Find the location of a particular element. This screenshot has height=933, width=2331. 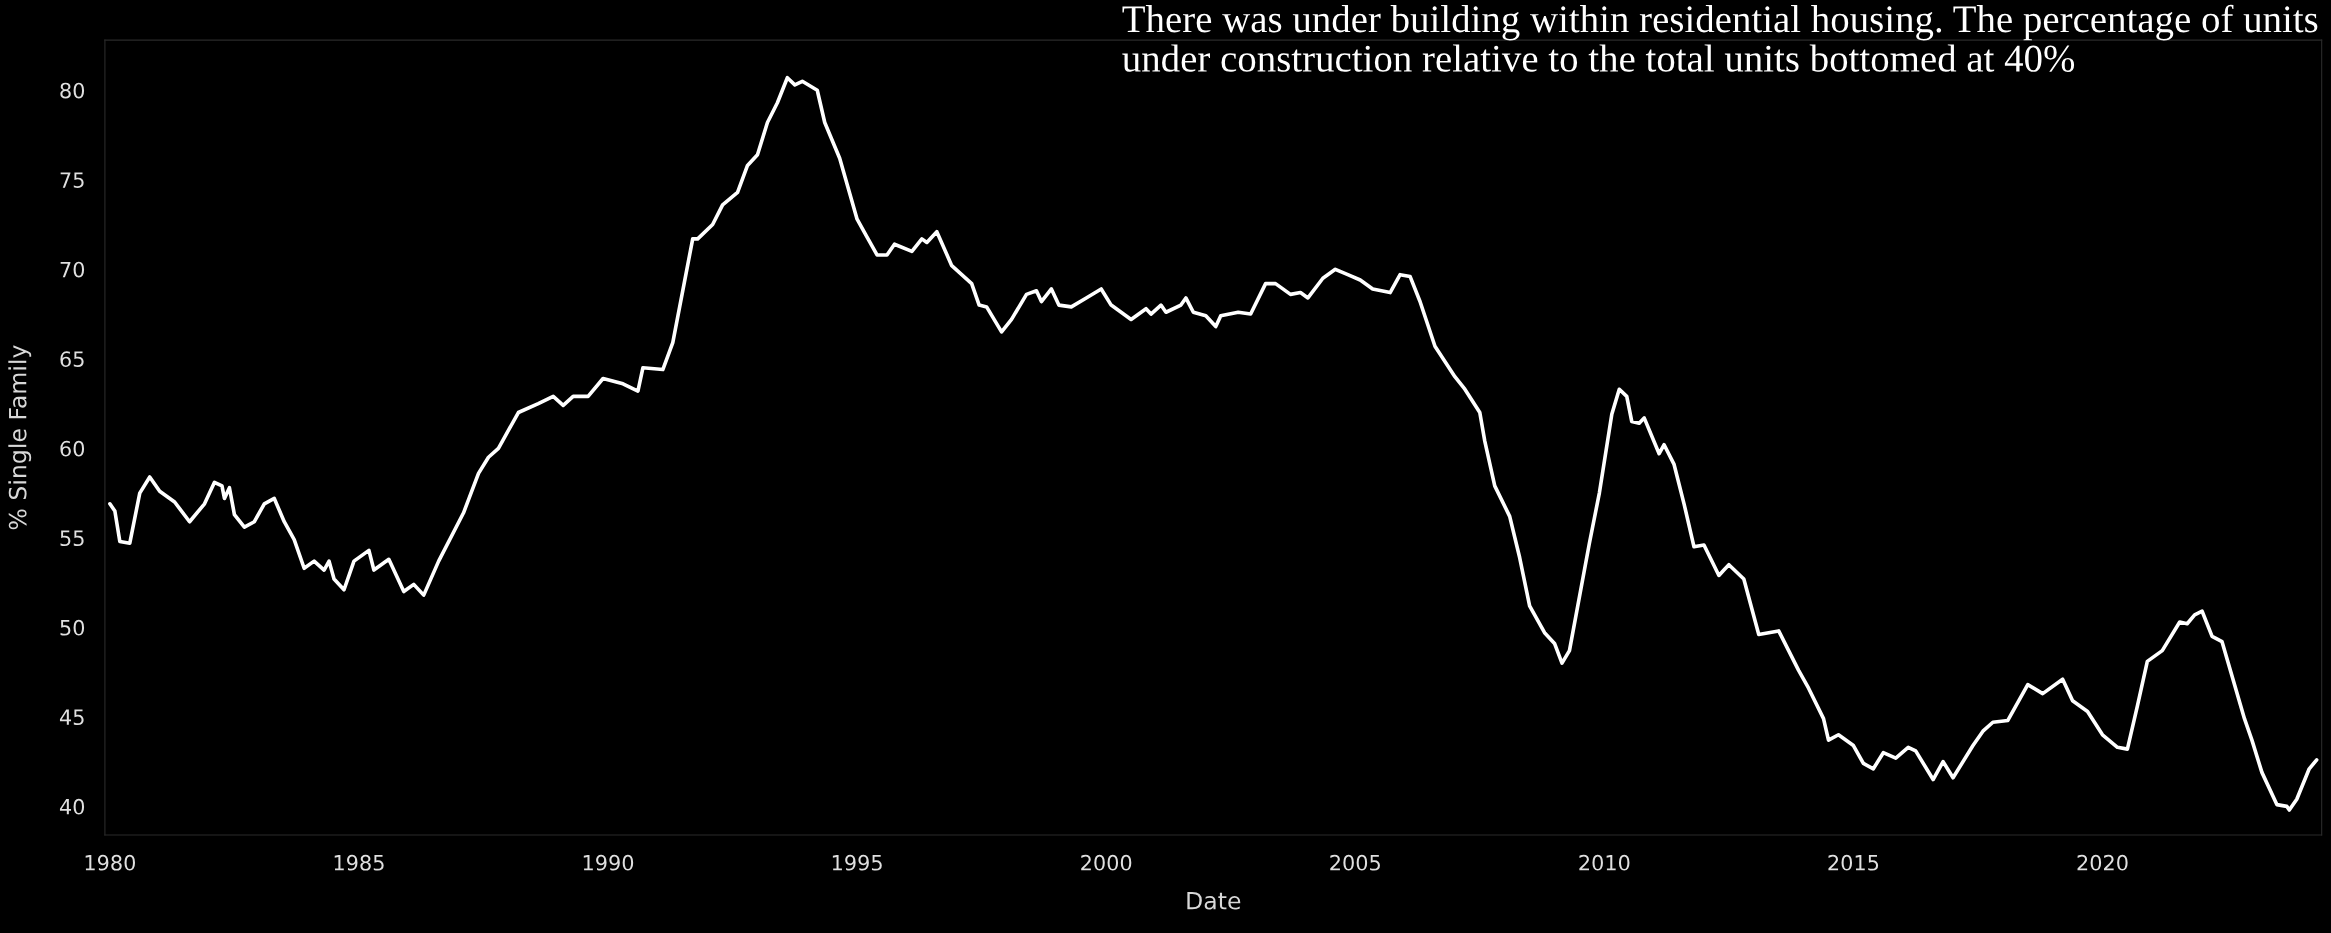

x-tick-label: 2020 is located at coordinates (2102, 862).